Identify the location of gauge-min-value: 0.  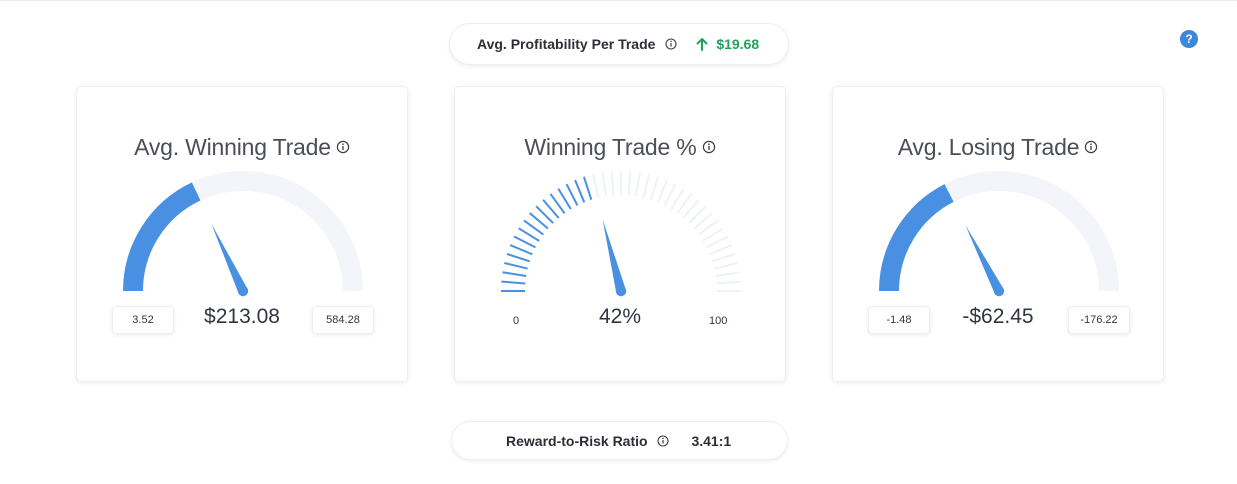
(516, 321).